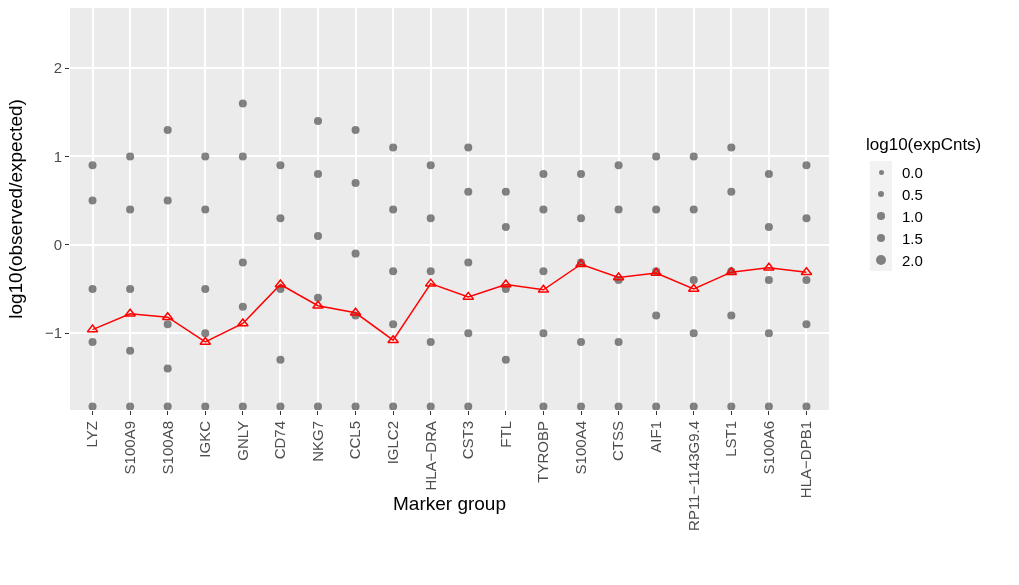 The height and width of the screenshot is (585, 1019). I want to click on y-tick-label: −1, so click(53, 333).